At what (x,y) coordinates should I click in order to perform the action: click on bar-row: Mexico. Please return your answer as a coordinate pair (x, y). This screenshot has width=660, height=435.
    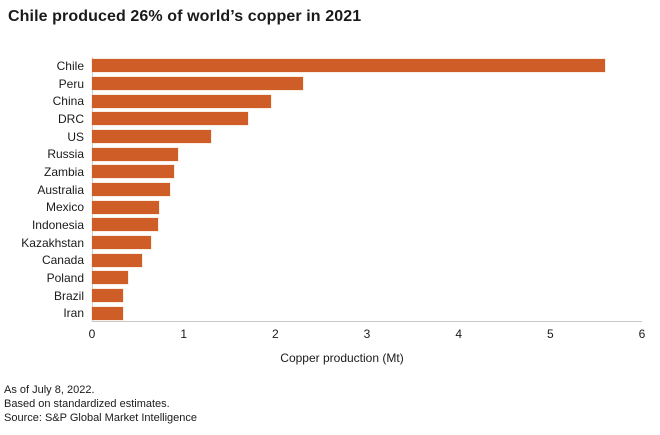
    Looking at the image, I should click on (321, 207).